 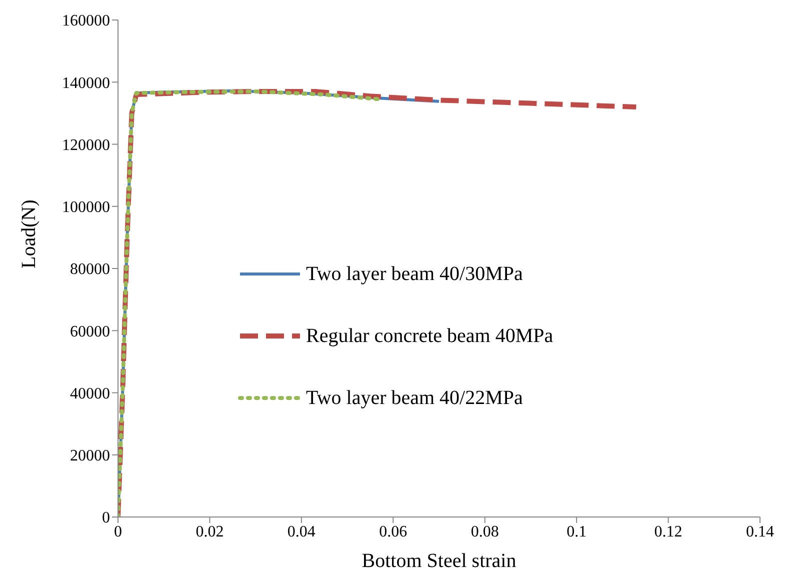 I want to click on y-tick-label: 0, so click(x=106, y=518).